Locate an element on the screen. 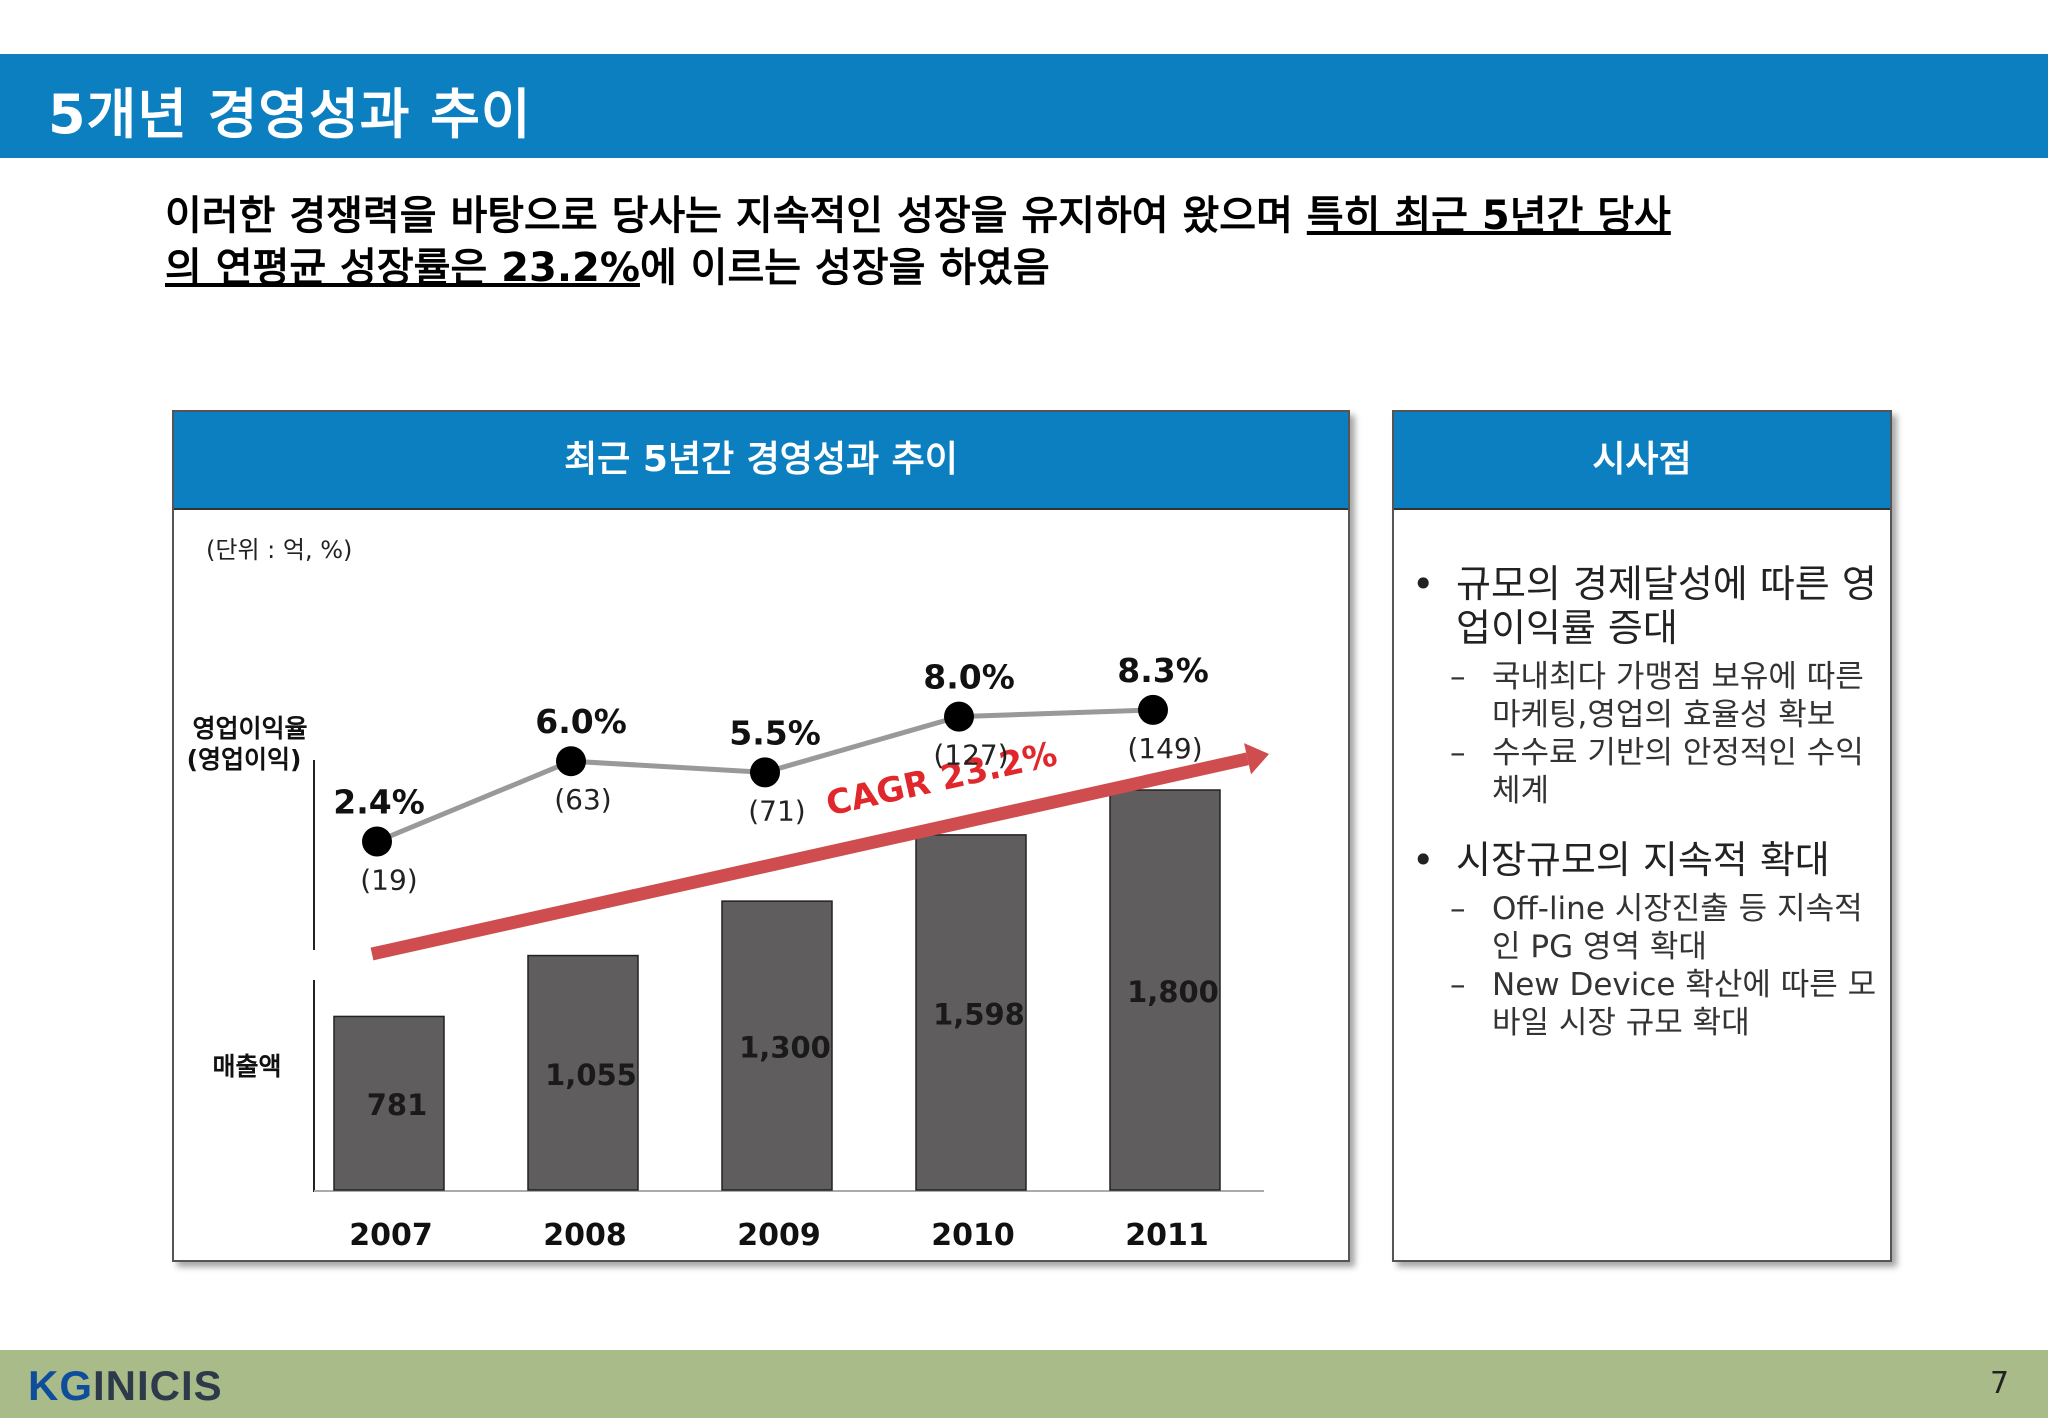 The height and width of the screenshot is (1418, 2048). profit-label: (19) is located at coordinates (388, 879).